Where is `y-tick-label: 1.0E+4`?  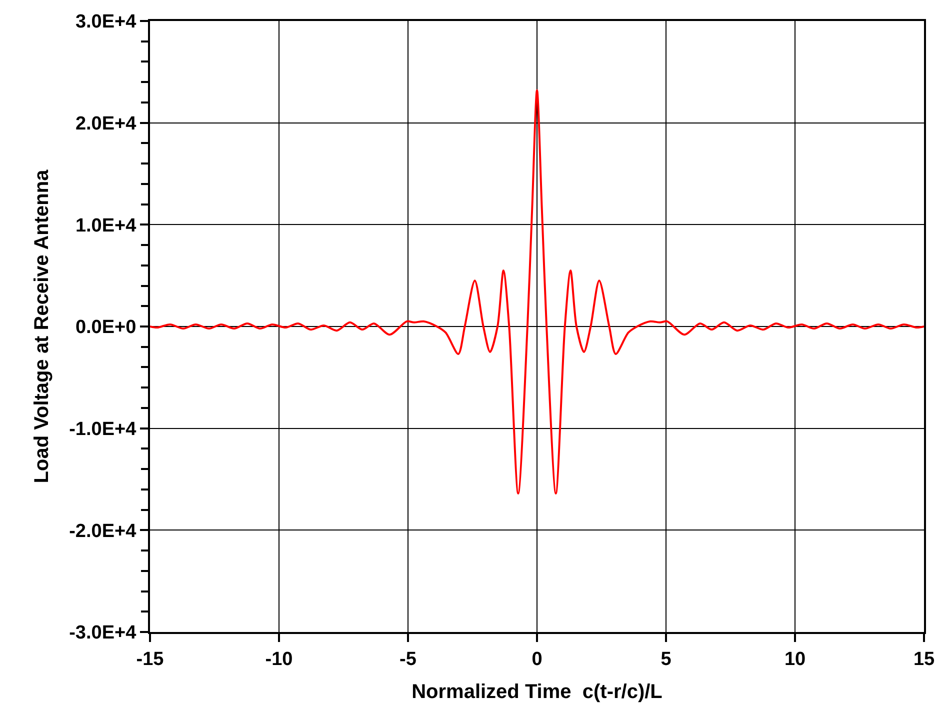 y-tick-label: 1.0E+4 is located at coordinates (106, 225).